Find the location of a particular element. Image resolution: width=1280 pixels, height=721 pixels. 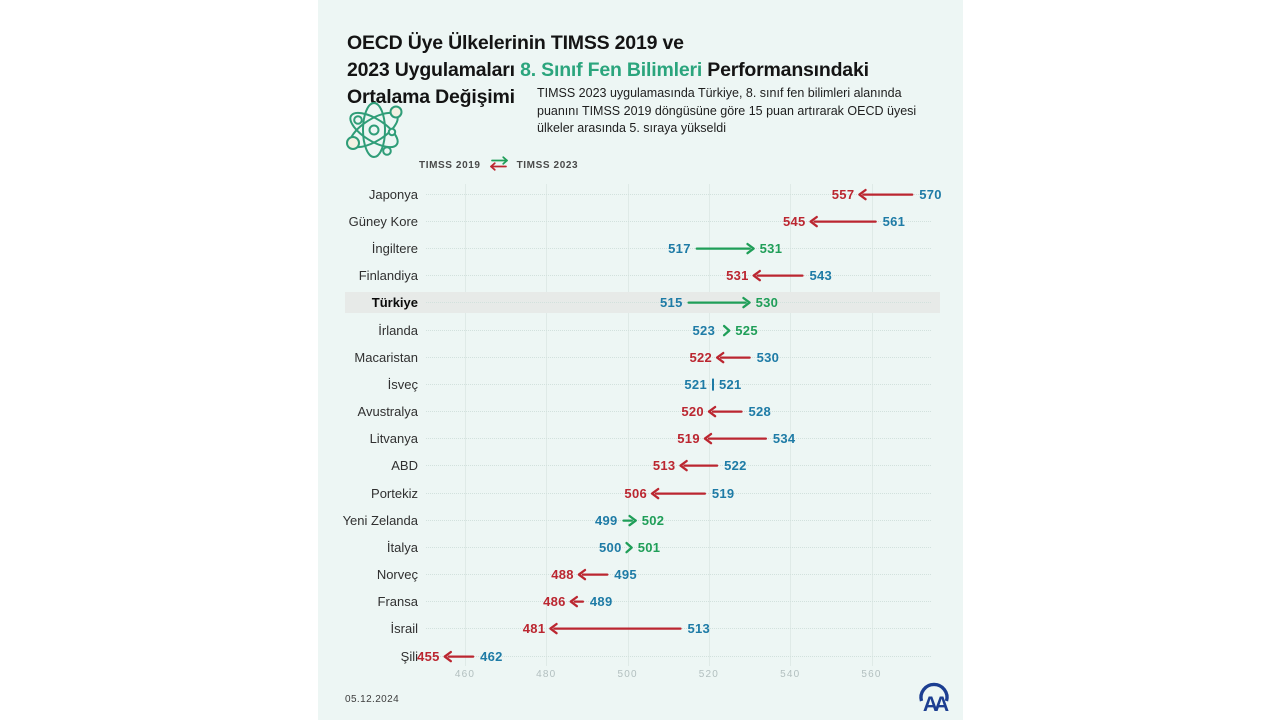

country-label: Finlandiya is located at coordinates (388, 276).